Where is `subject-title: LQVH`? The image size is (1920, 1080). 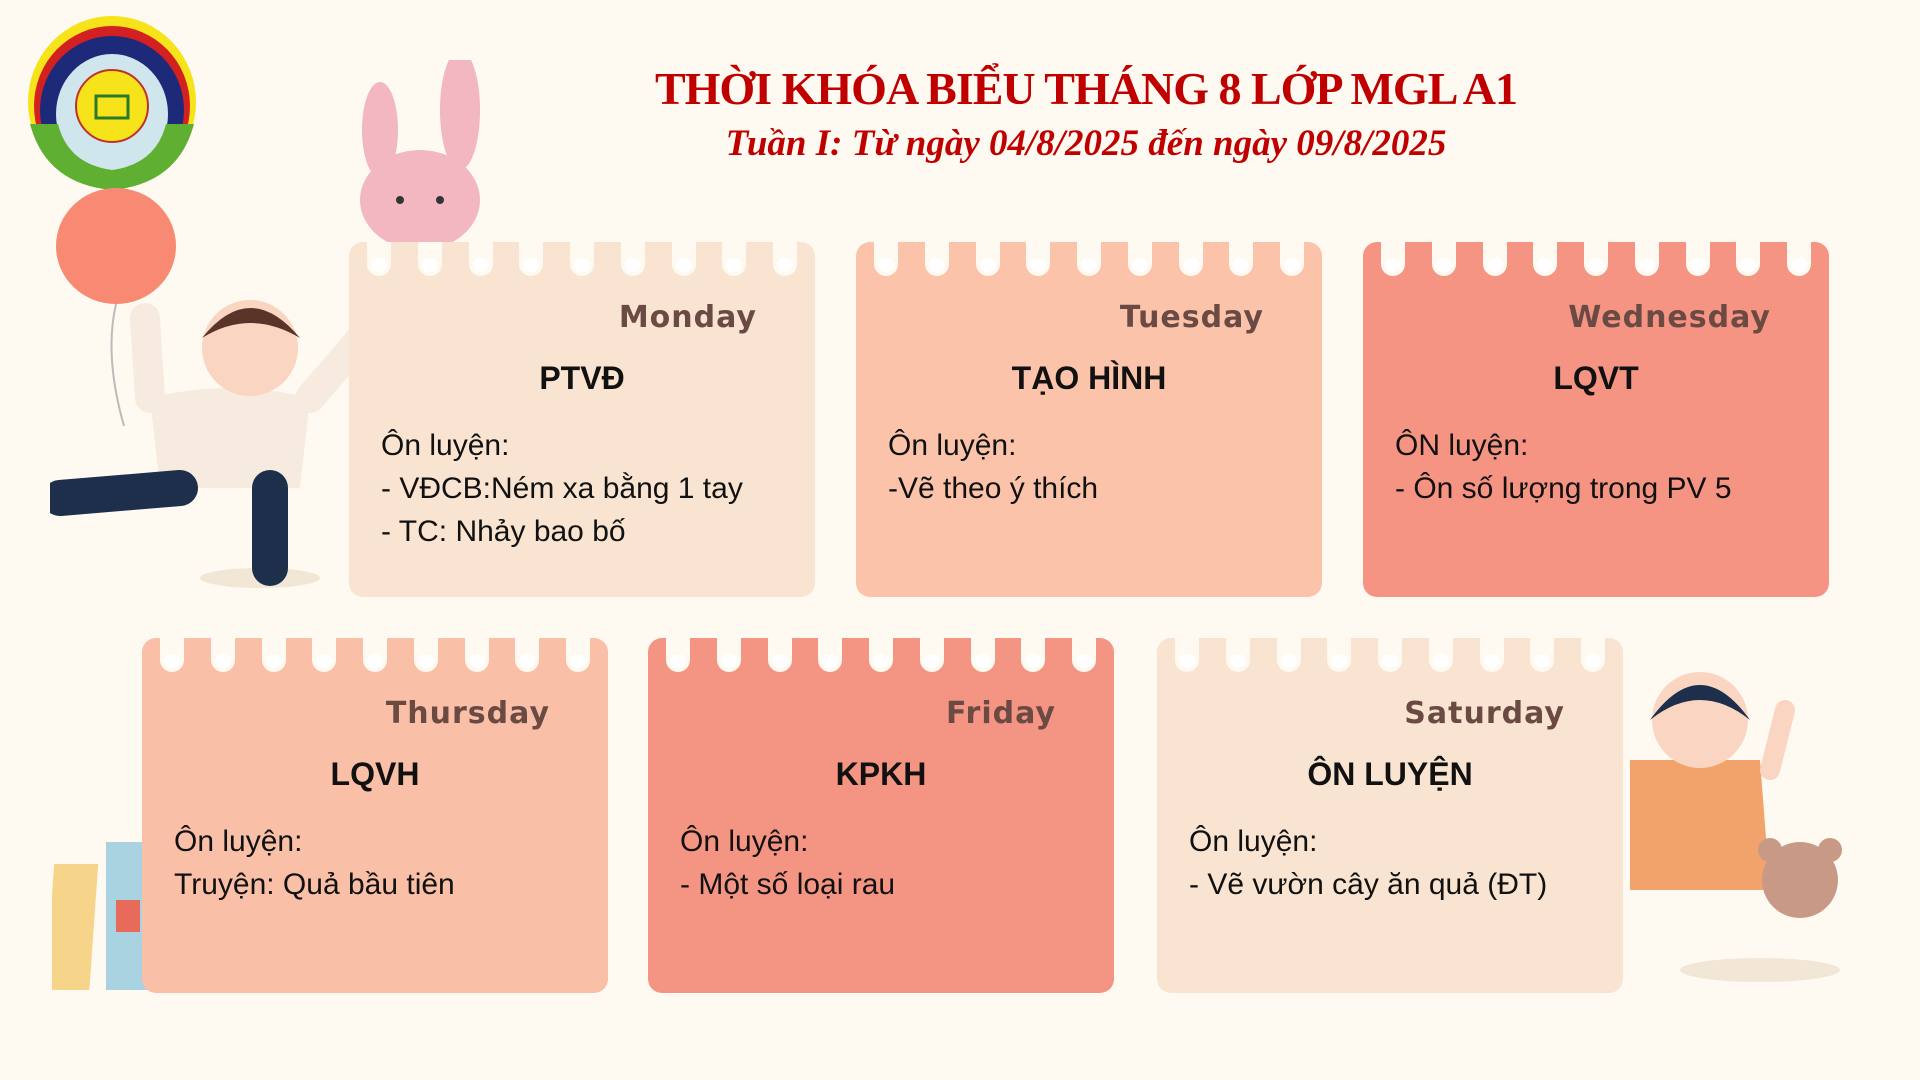
subject-title: LQVH is located at coordinates (375, 774).